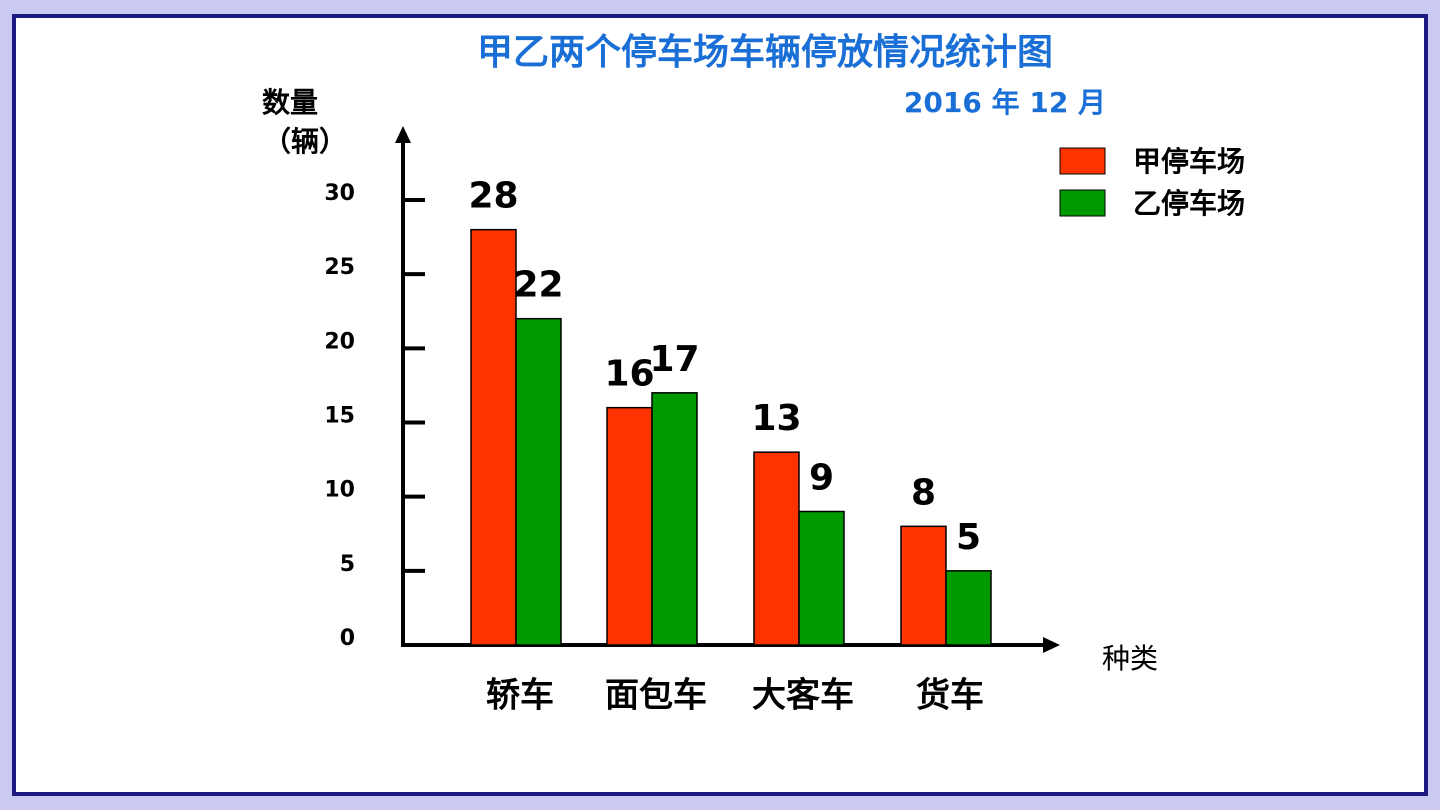 The image size is (1440, 810). What do you see at coordinates (803, 696) in the screenshot?
I see `x-tick-label: 大客车` at bounding box center [803, 696].